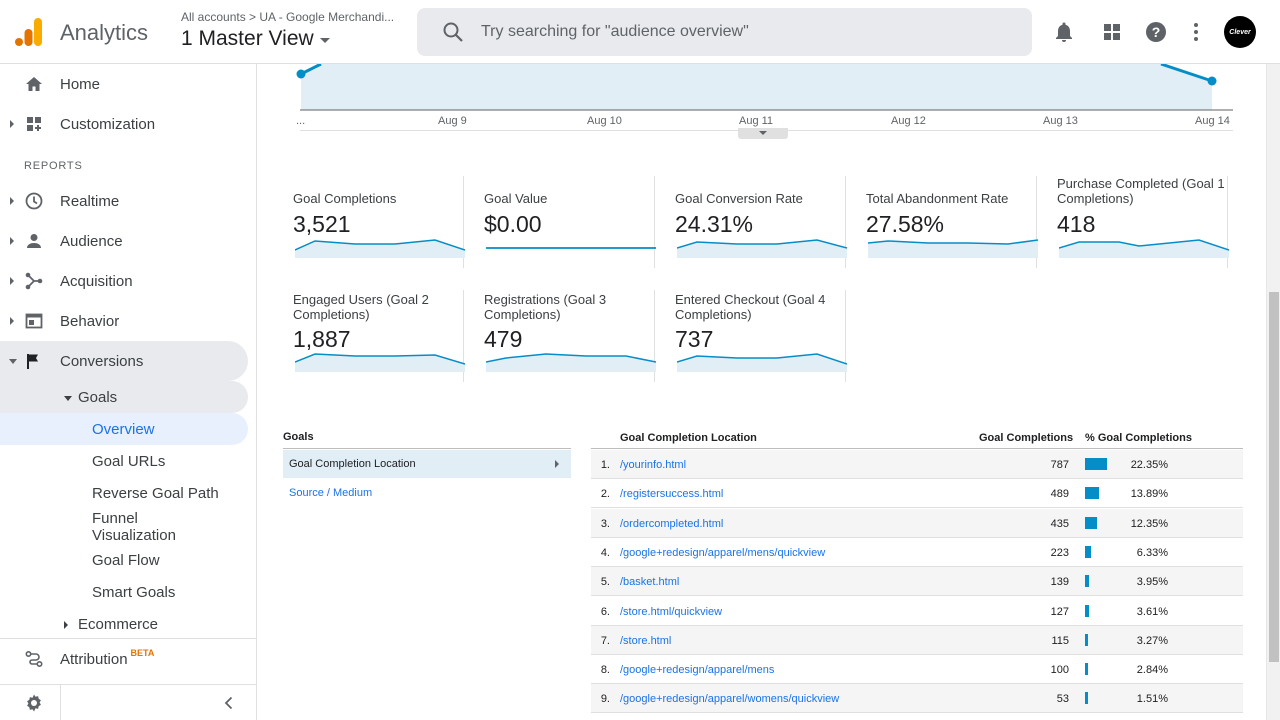  Describe the element at coordinates (1152, 552) in the screenshot. I see `share-percent: 6.33%` at that location.